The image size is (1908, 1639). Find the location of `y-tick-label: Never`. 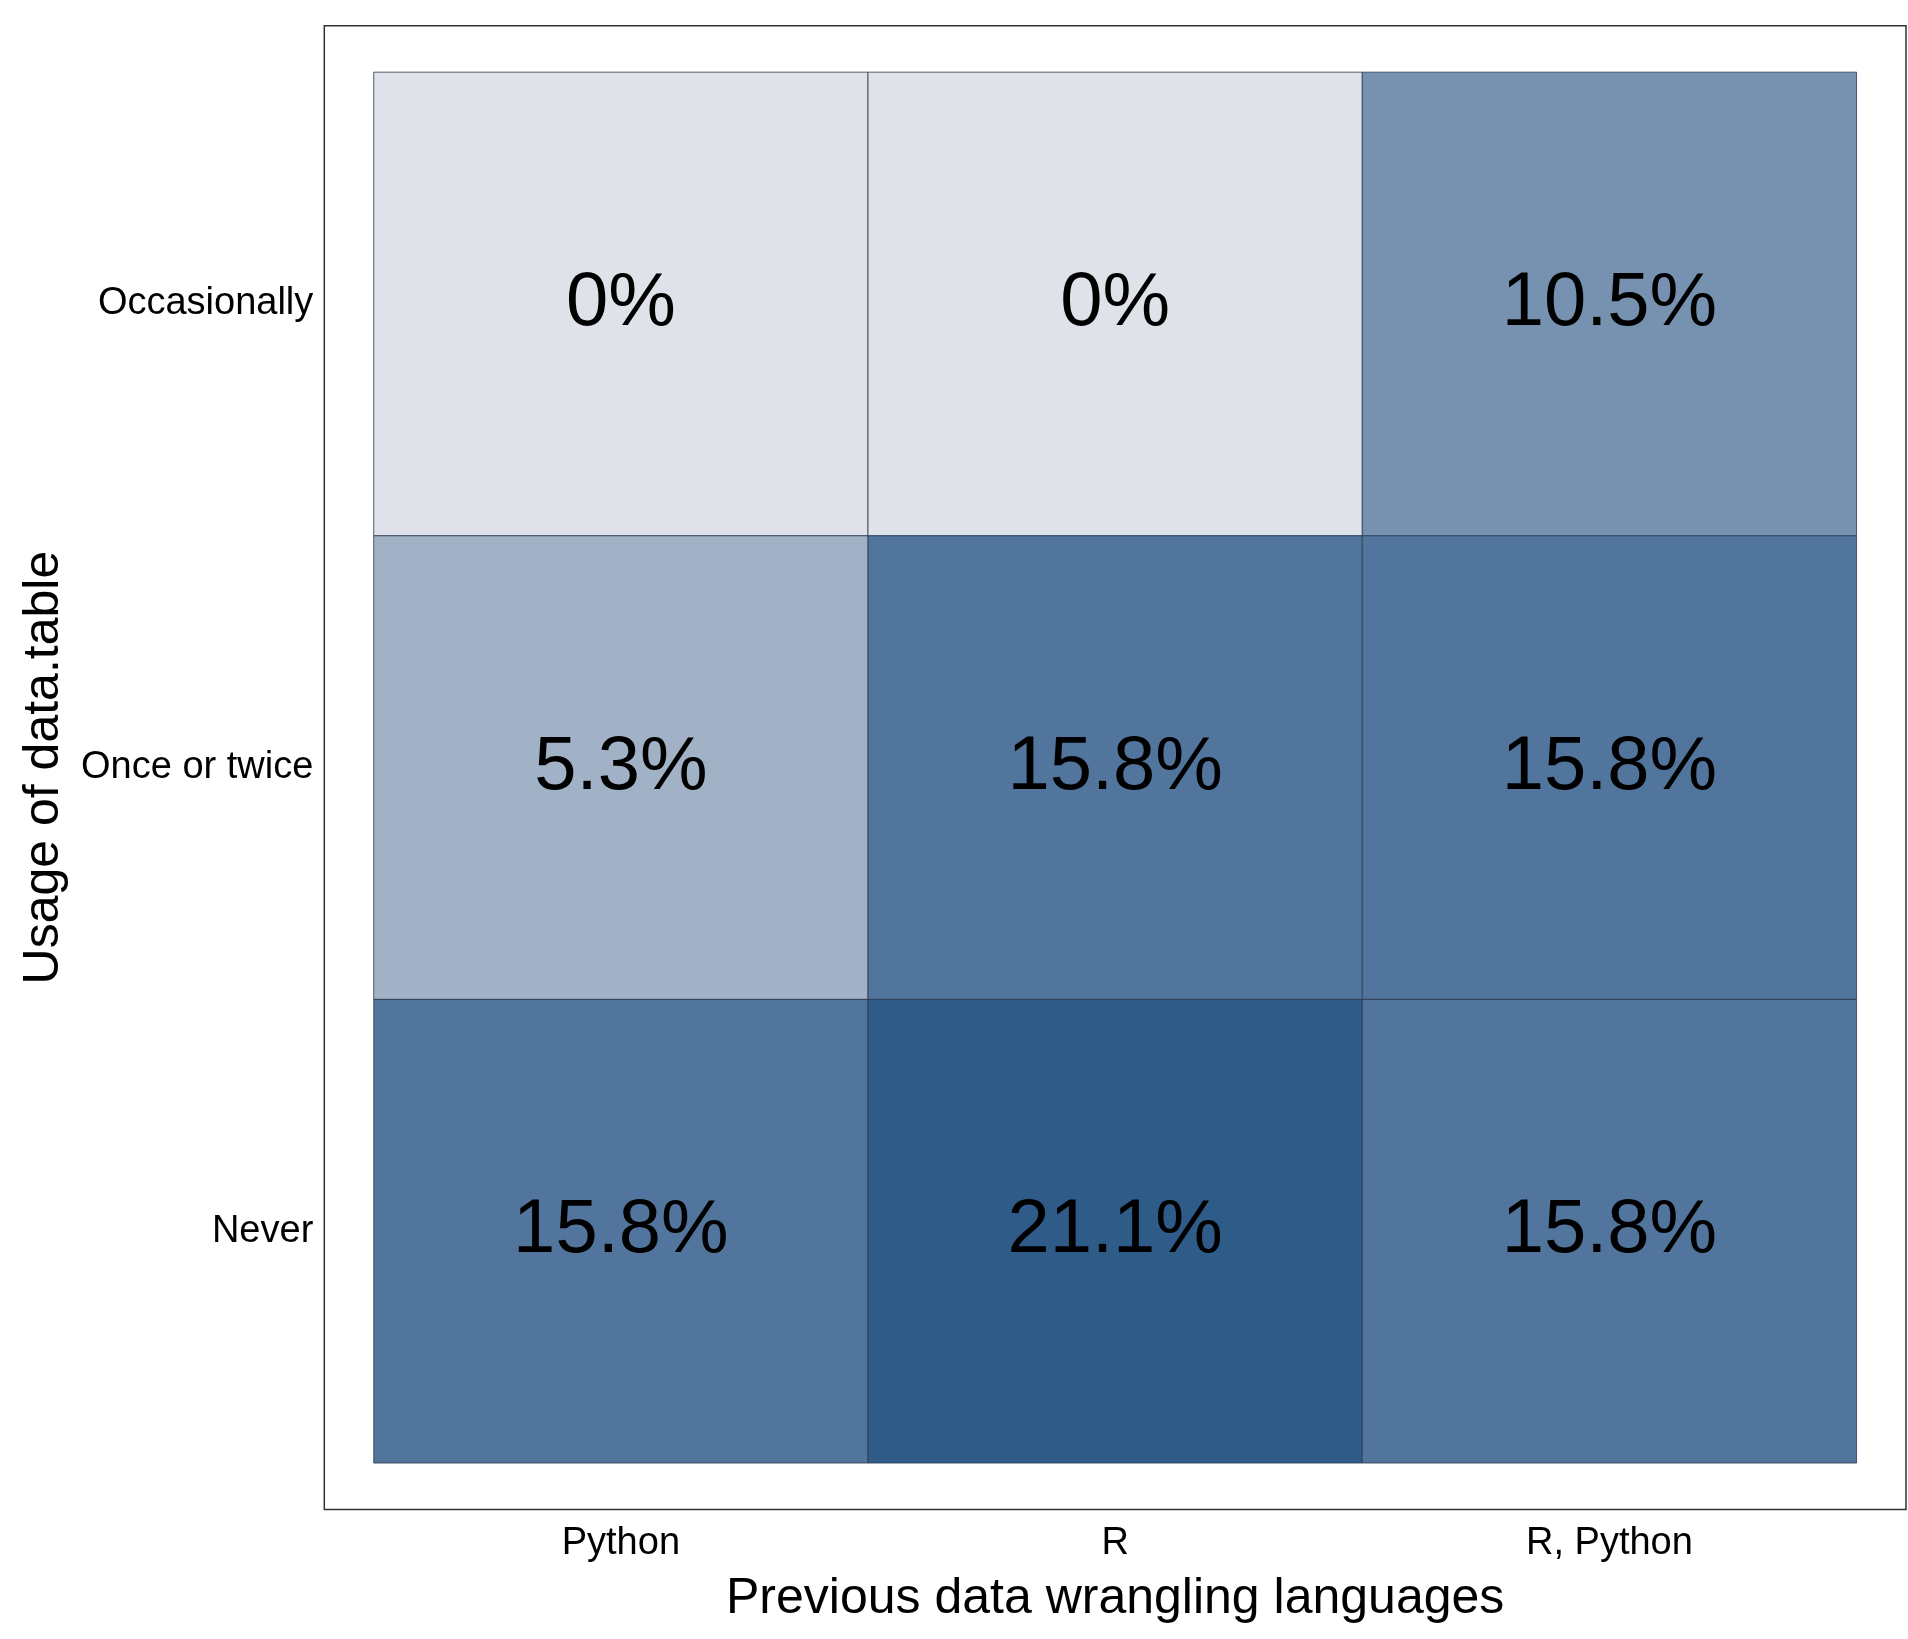

y-tick-label: Never is located at coordinates (262, 1228).